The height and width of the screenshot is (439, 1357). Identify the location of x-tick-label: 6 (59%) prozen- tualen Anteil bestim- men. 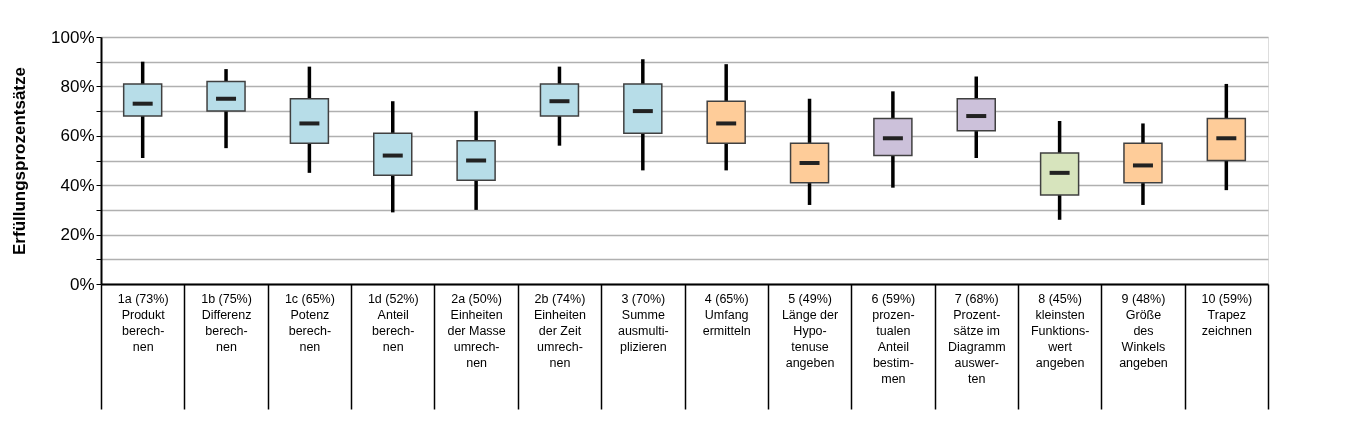
(893, 338).